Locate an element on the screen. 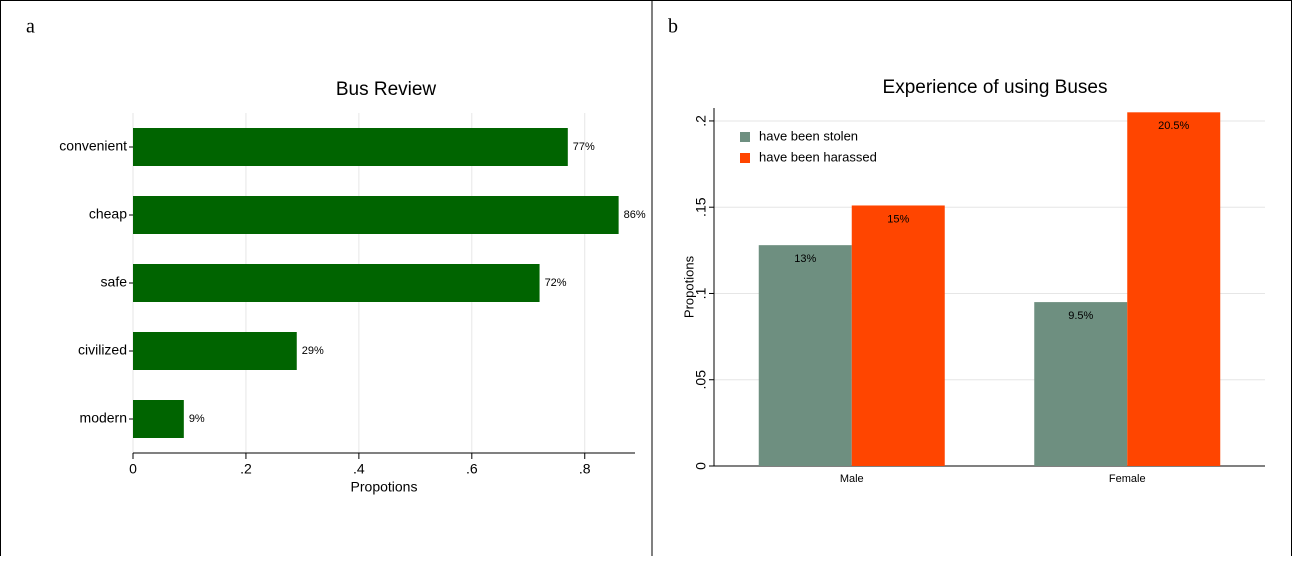 Image resolution: width=1292 pixels, height=561 pixels. y-tick-label: convenient is located at coordinates (93, 146).